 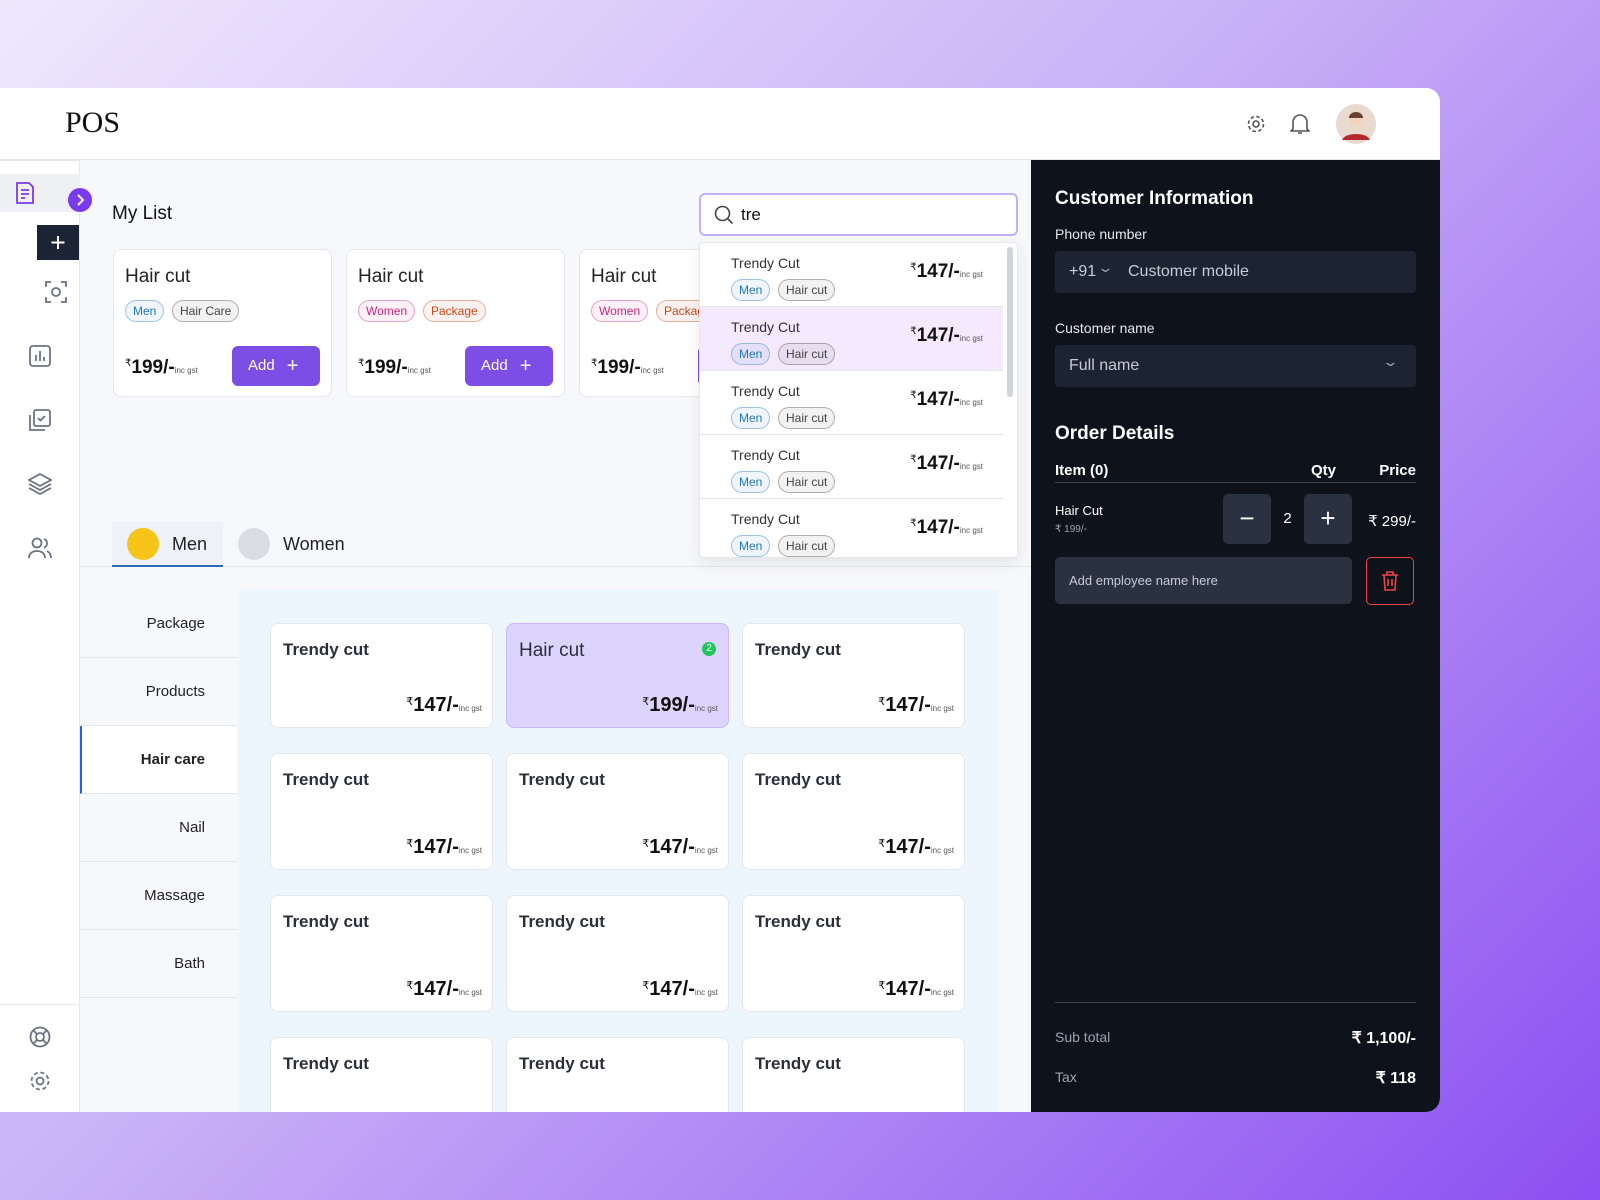 I want to click on category: Bath, so click(x=158, y=964).